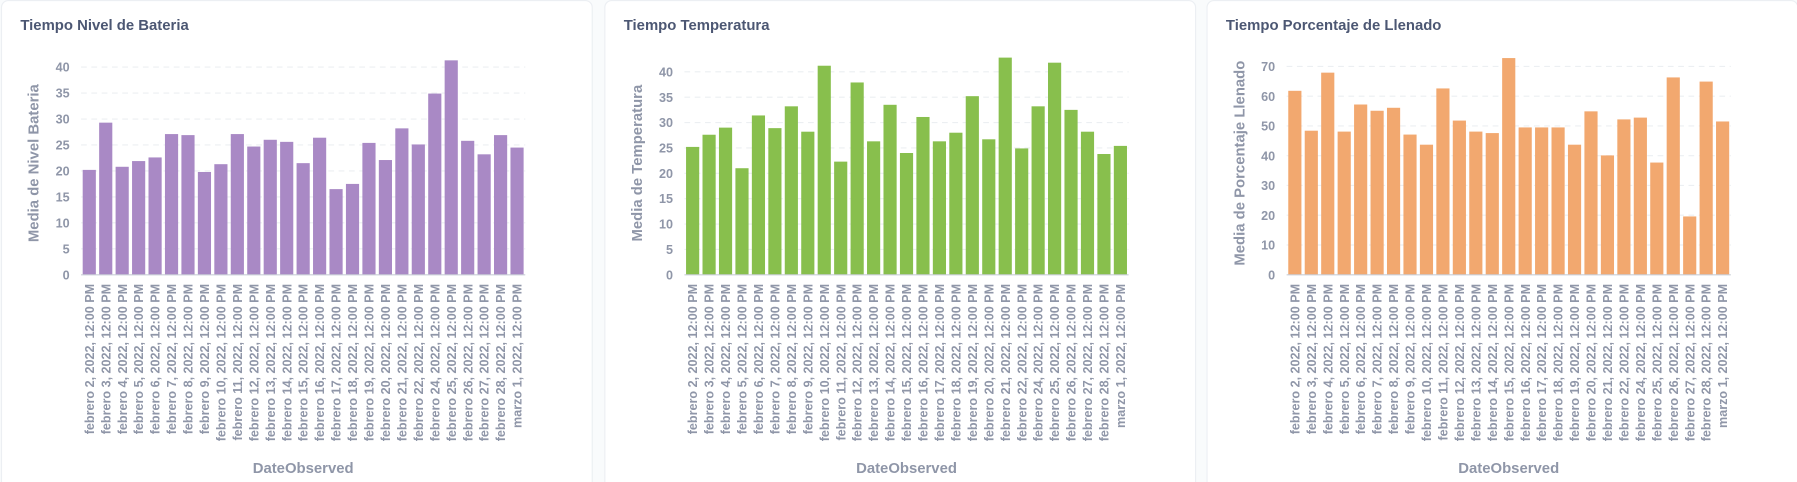 Image resolution: width=1797 pixels, height=482 pixels. I want to click on x-tick-label: febrero 16, 2022, 12:00 PM, so click(924, 362).